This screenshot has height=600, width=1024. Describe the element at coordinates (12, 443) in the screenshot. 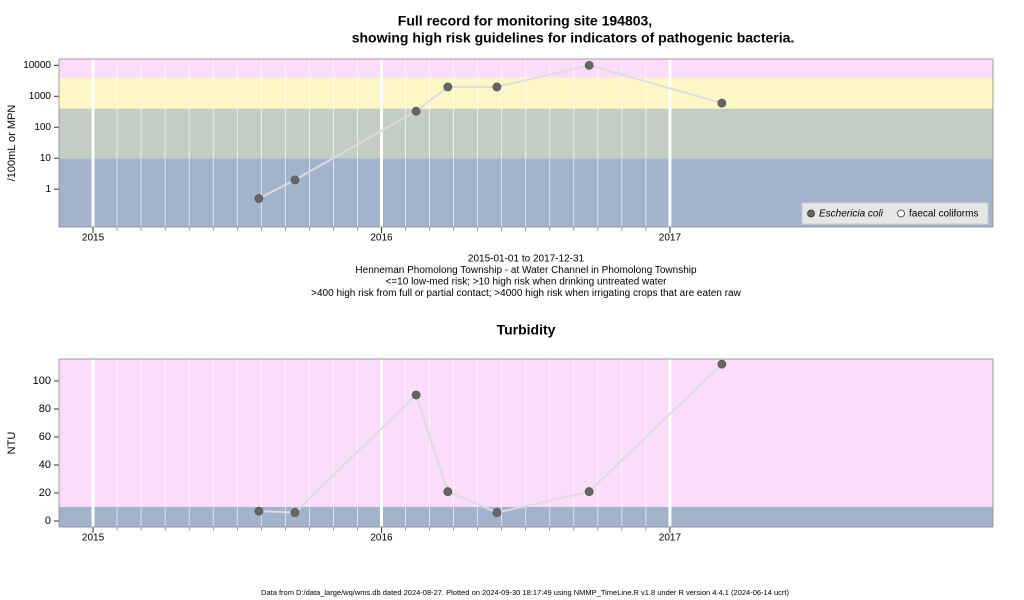

I see `y-axis-label: NTU` at that location.